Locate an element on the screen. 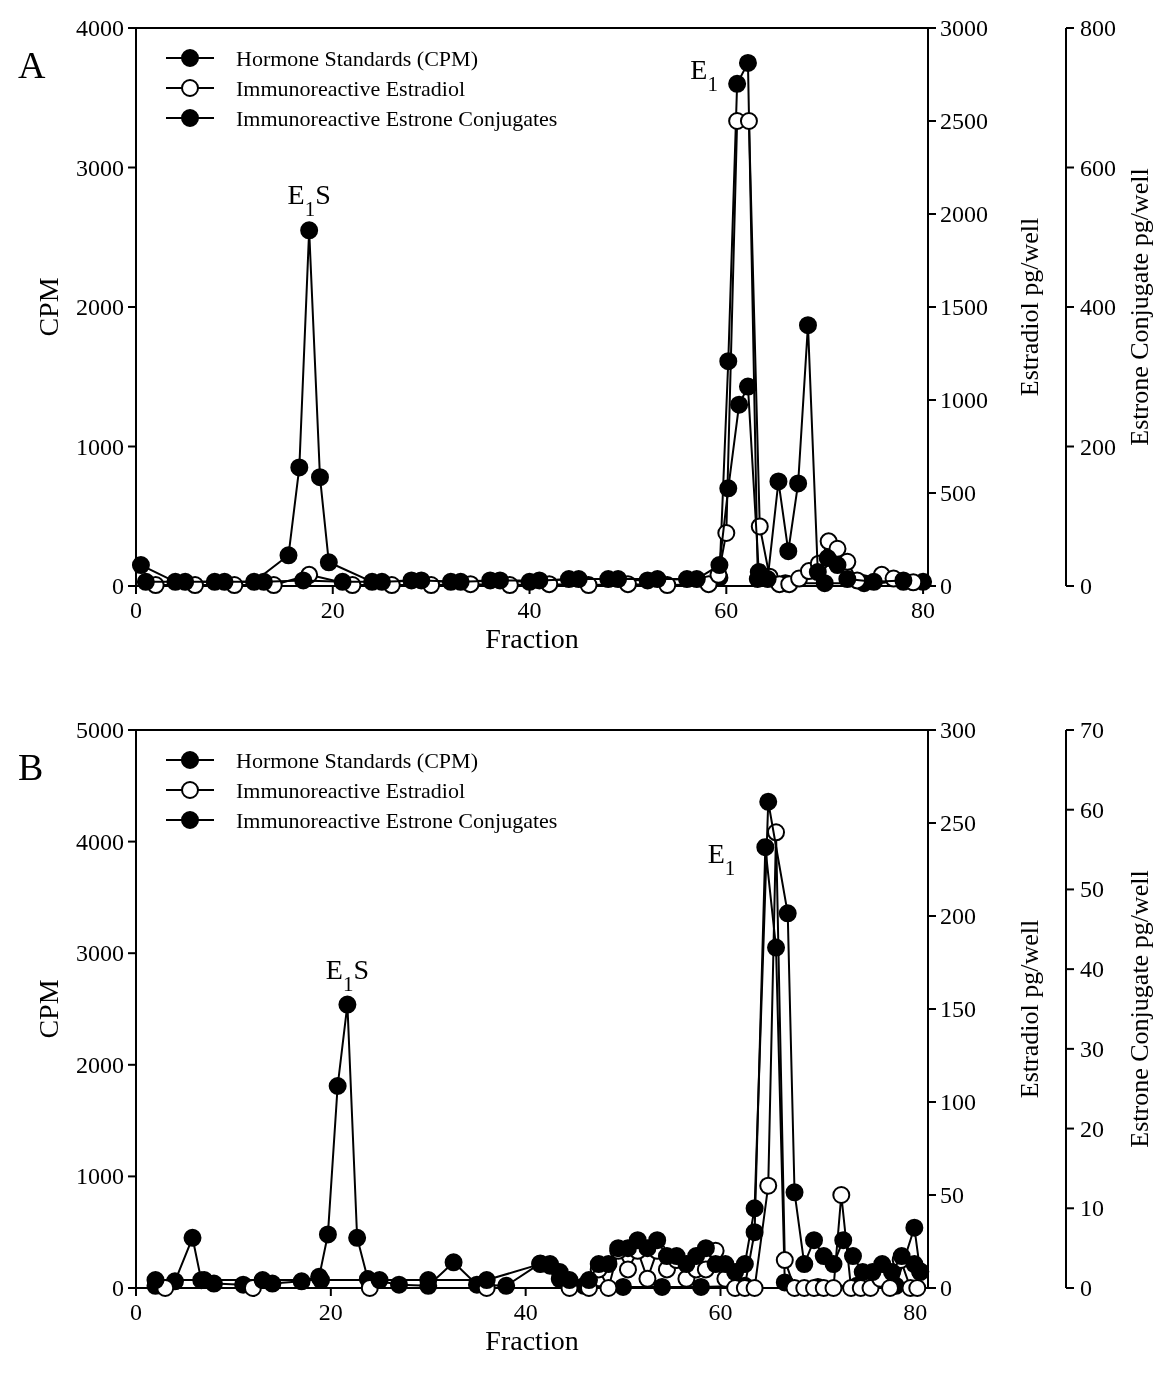  y2-tick-label: 200 is located at coordinates (958, 916).